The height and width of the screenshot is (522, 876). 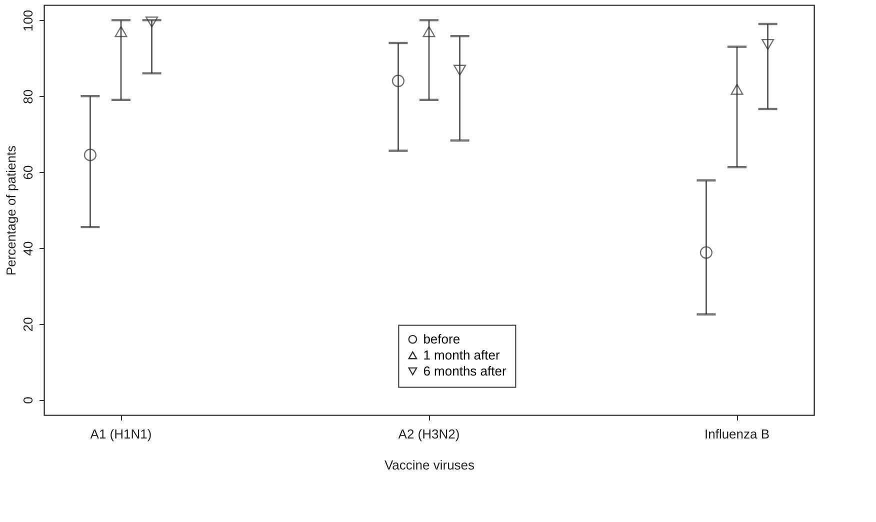 What do you see at coordinates (121, 434) in the screenshot?
I see `x-tick-label: A1 (H1N1)` at bounding box center [121, 434].